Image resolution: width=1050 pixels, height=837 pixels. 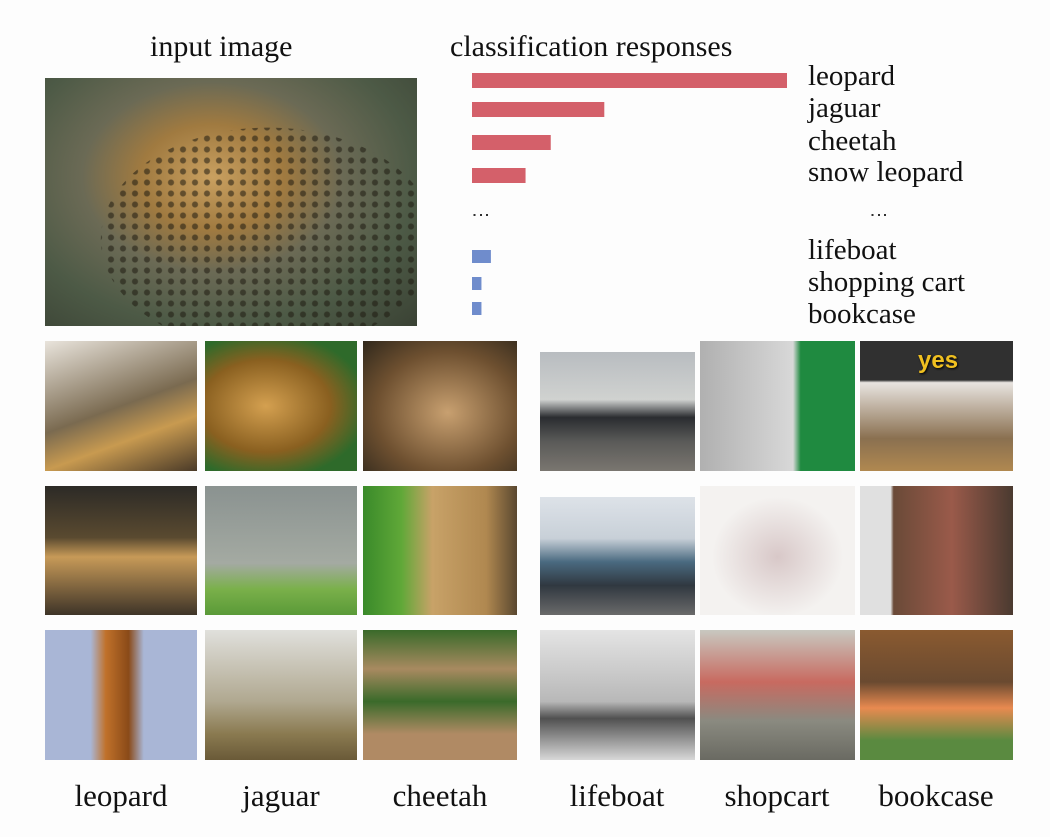 I want to click on ellipsis-bars: ⋮, so click(x=481, y=215).